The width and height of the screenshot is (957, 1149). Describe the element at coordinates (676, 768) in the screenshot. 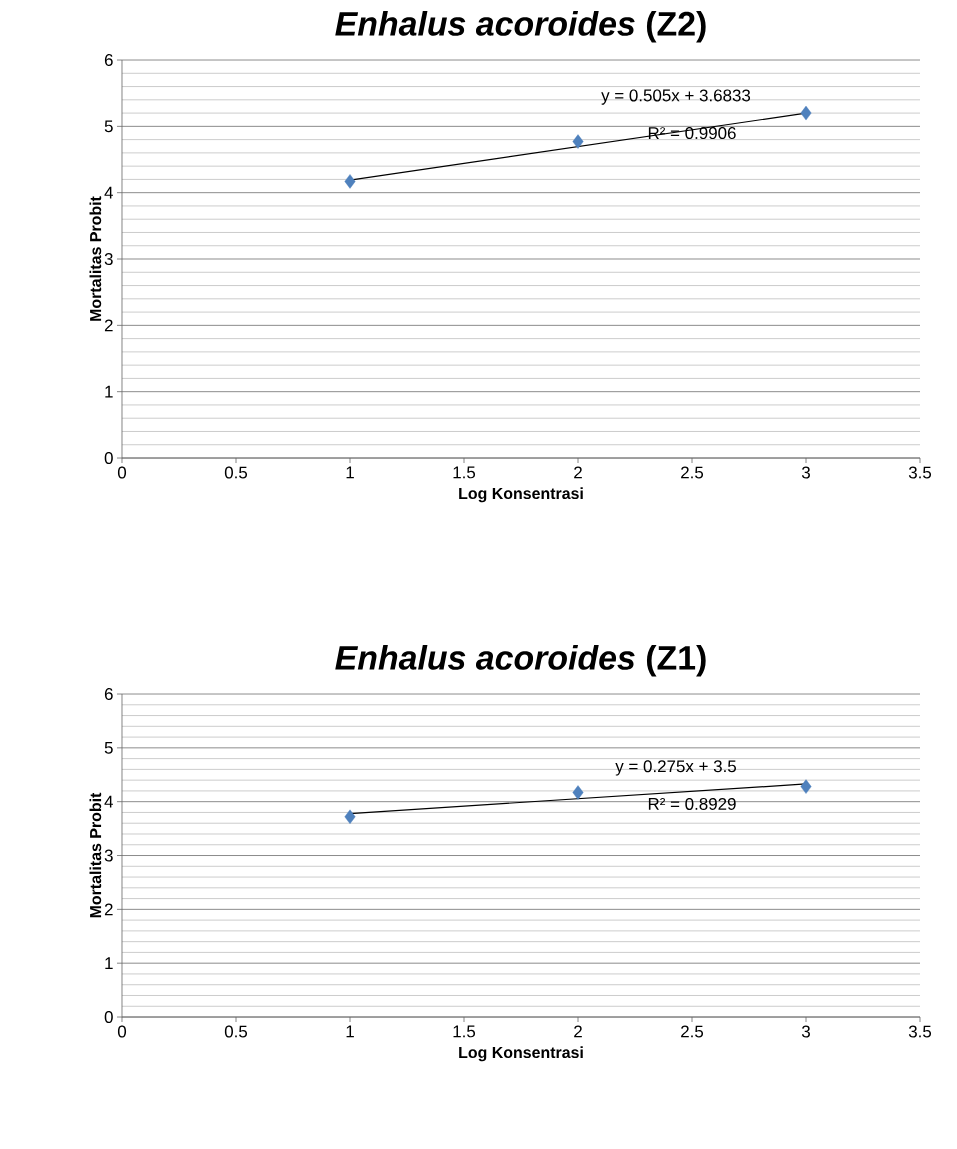

I see `annotation: y = 0.275x + 3.5` at that location.